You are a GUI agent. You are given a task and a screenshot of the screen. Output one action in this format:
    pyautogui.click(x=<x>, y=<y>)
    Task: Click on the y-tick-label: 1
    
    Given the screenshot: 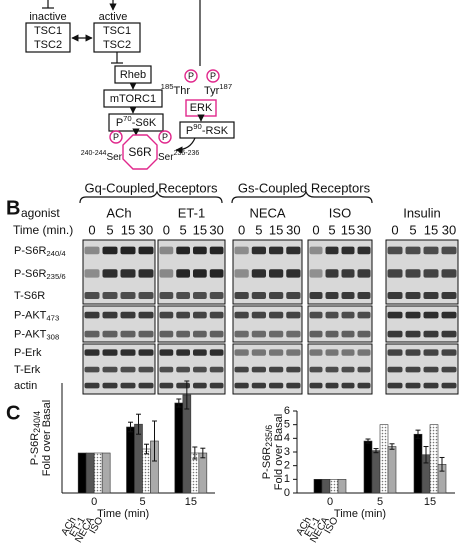 What is the action you would take?
    pyautogui.click(x=287, y=479)
    